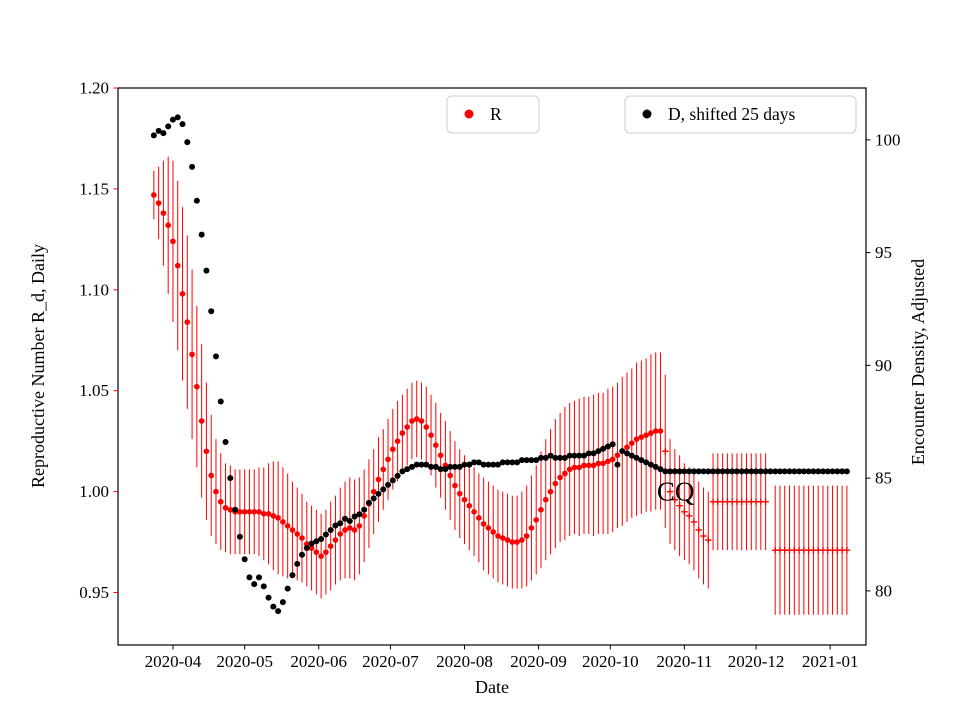 This screenshot has width=960, height=720. Describe the element at coordinates (94, 88) in the screenshot. I see `svg-text: 1.20` at that location.